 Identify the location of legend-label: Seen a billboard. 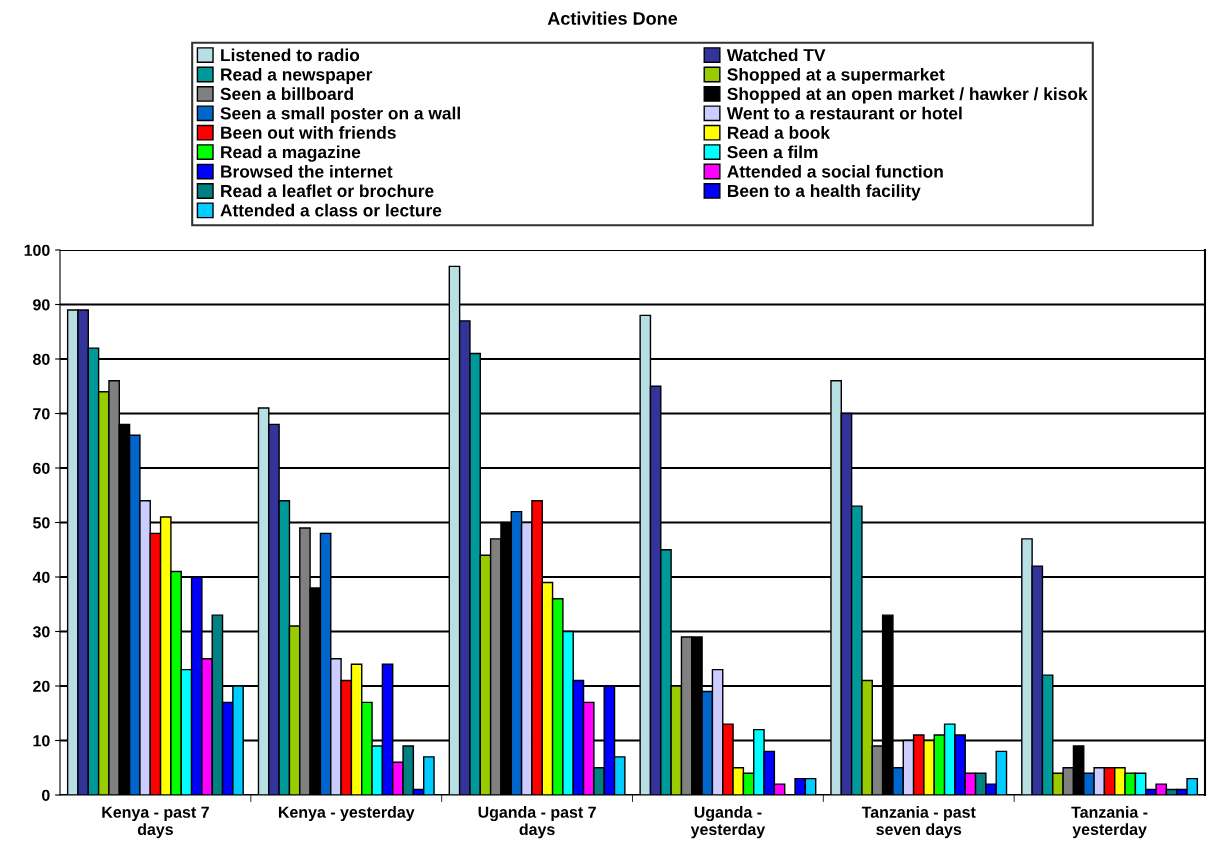
(286, 94).